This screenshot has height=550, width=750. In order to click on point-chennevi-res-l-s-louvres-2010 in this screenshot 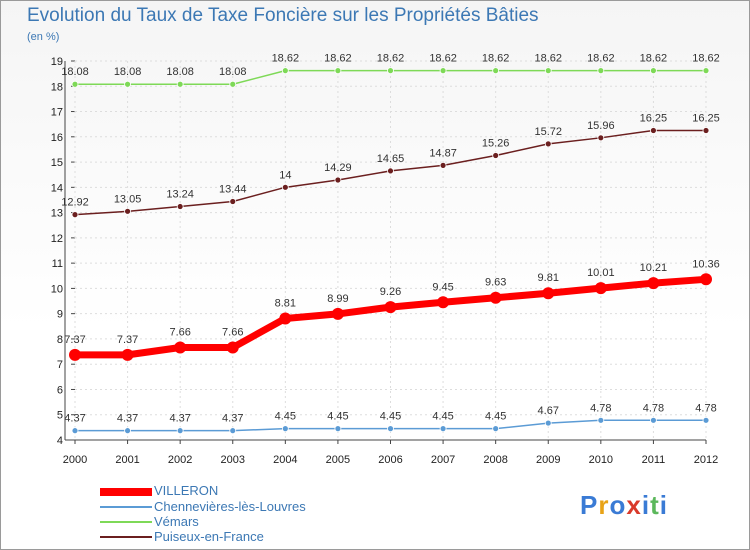, I will do `click(601, 420)`.